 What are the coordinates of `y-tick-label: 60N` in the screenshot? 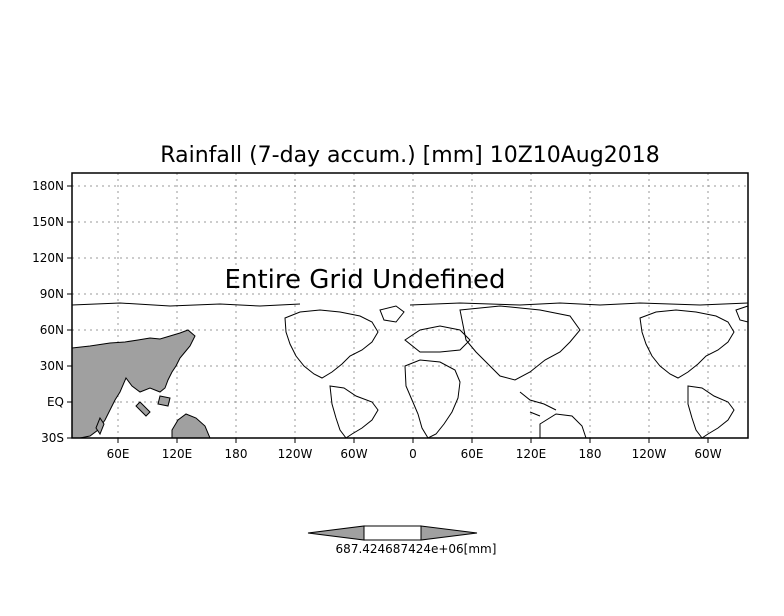 It's located at (52, 330).